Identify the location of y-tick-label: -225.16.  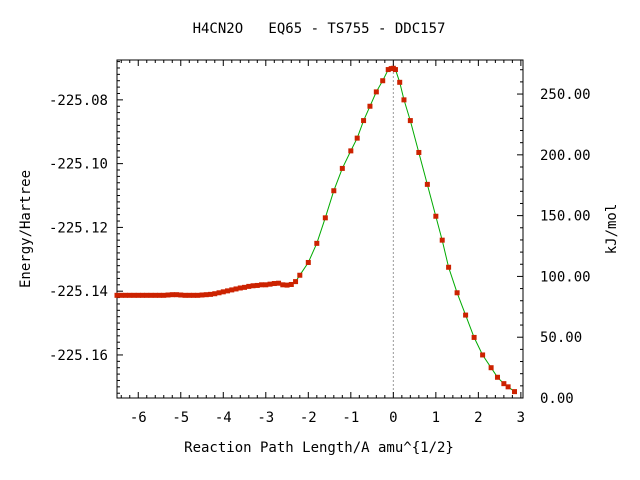
(78, 356).